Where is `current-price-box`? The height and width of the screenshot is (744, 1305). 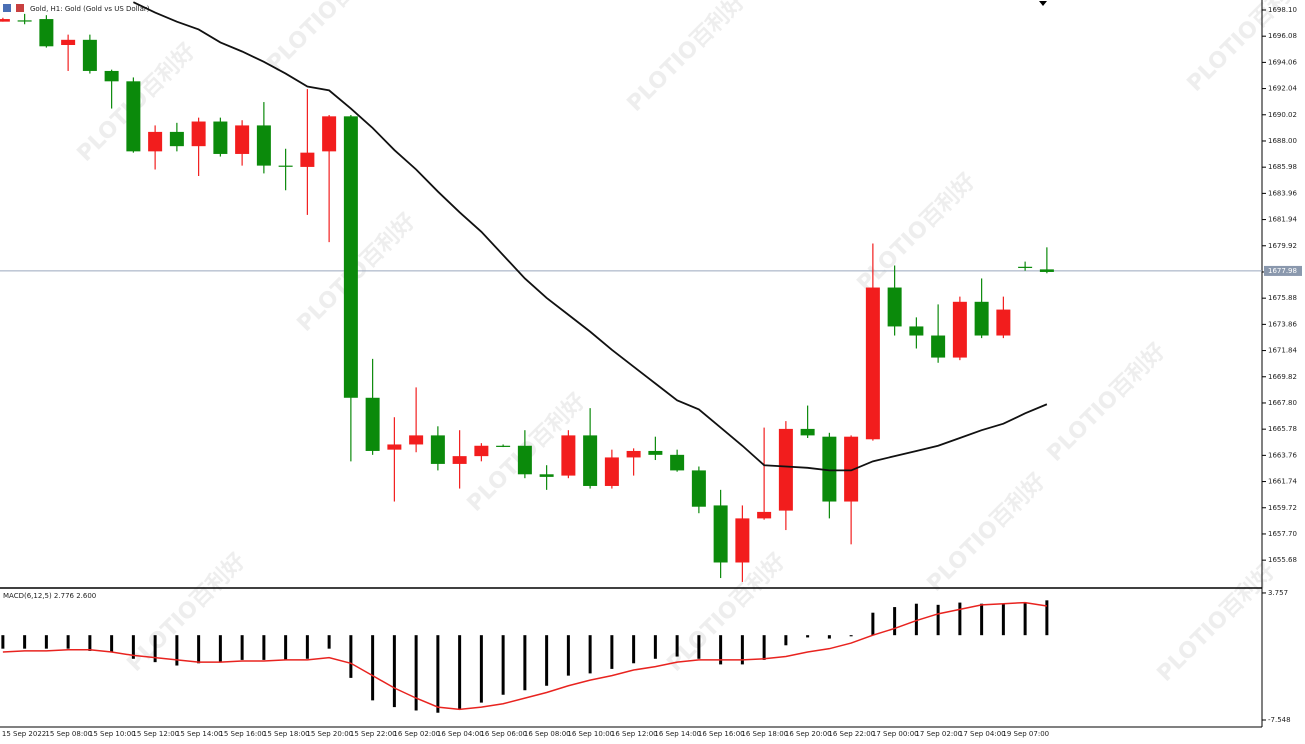 current-price-box is located at coordinates (1283, 270).